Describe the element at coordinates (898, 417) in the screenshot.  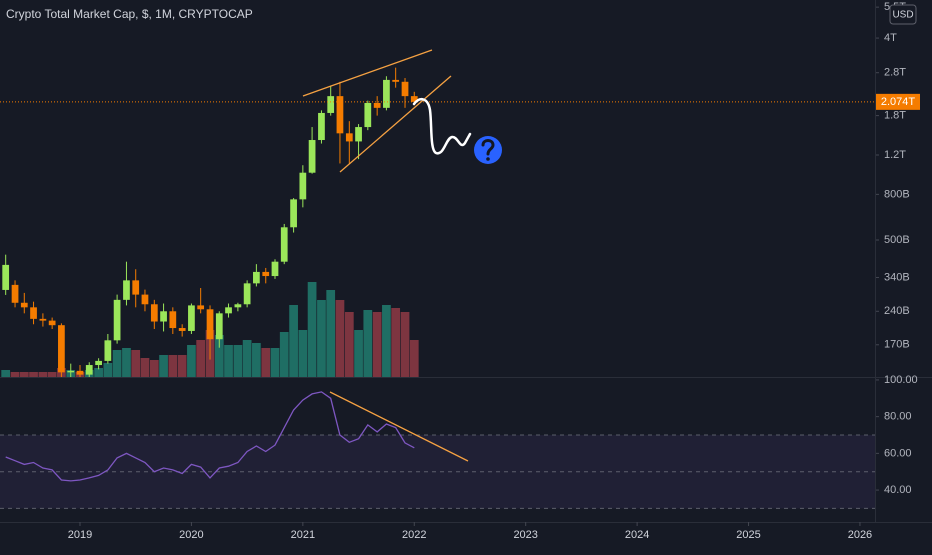
I see `rsi-tick-label: 80.00` at that location.